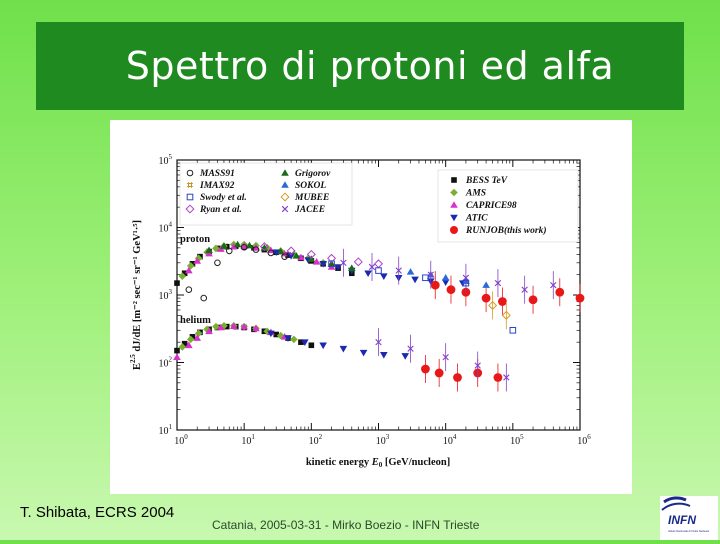 The image size is (720, 544). I want to click on legend-right-box, so click(508, 206).